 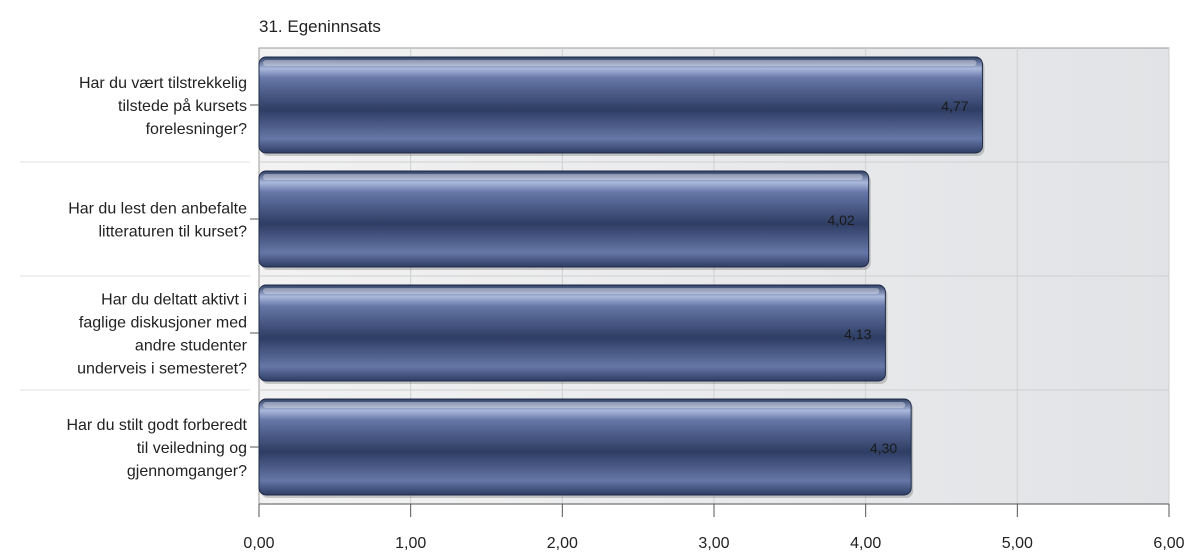 What do you see at coordinates (865, 543) in the screenshot?
I see `x-tick-label: 4,00` at bounding box center [865, 543].